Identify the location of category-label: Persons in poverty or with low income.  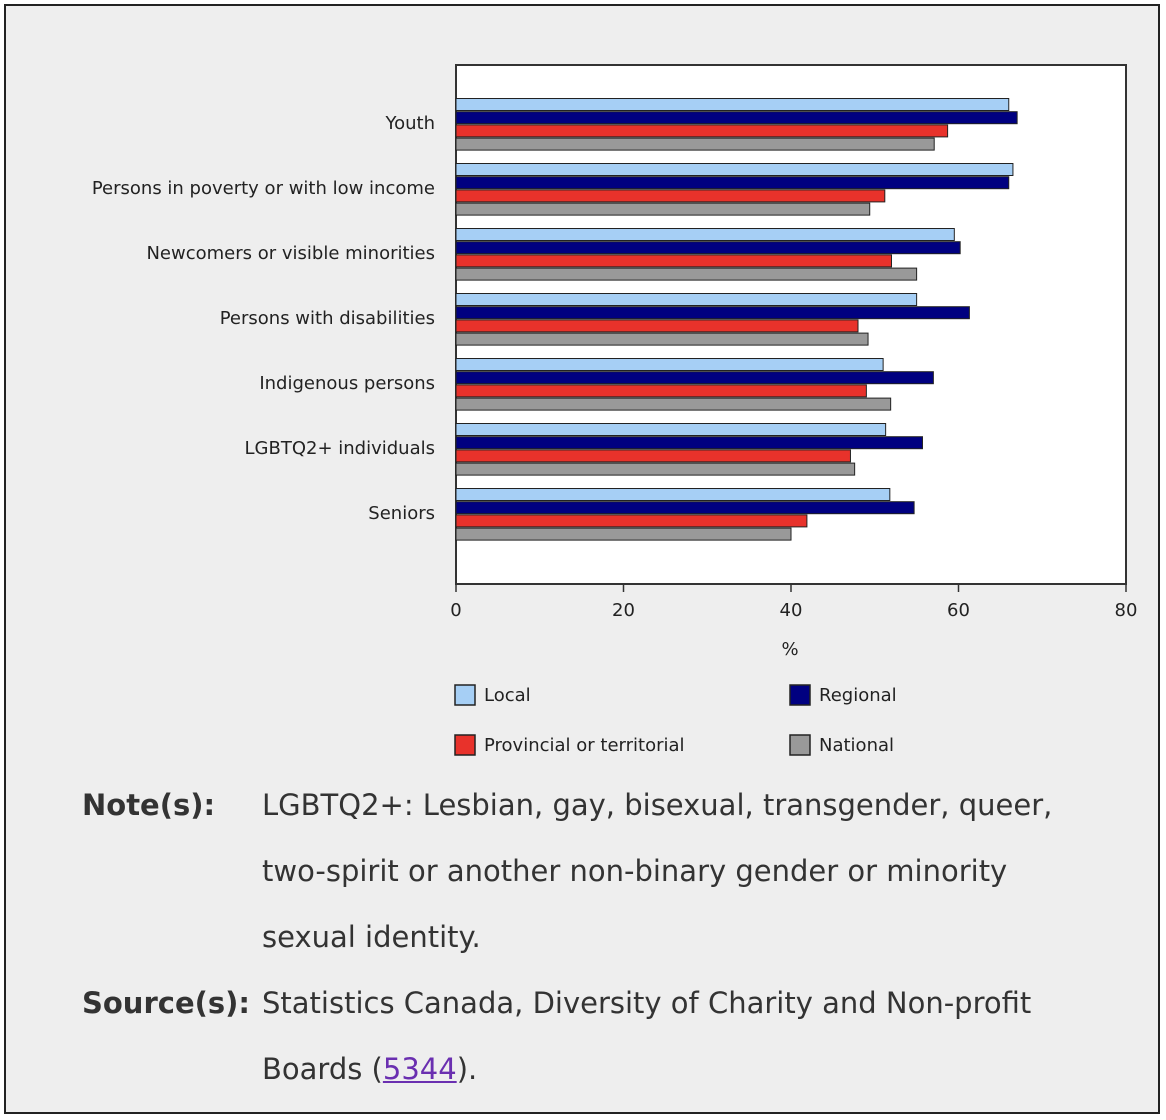
(263, 188).